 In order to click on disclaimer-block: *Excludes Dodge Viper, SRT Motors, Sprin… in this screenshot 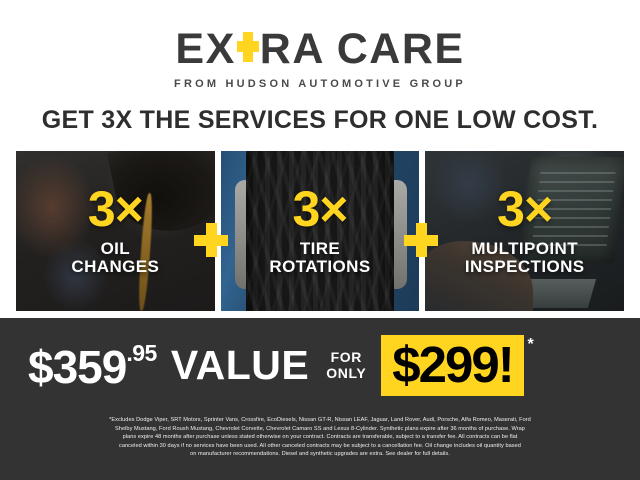, I will do `click(320, 446)`.